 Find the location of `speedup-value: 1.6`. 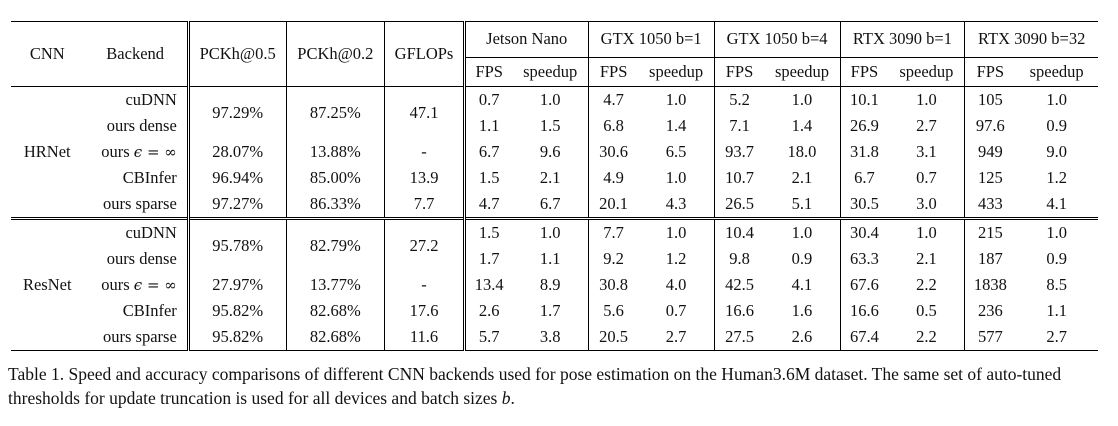

speedup-value: 1.6 is located at coordinates (802, 311).